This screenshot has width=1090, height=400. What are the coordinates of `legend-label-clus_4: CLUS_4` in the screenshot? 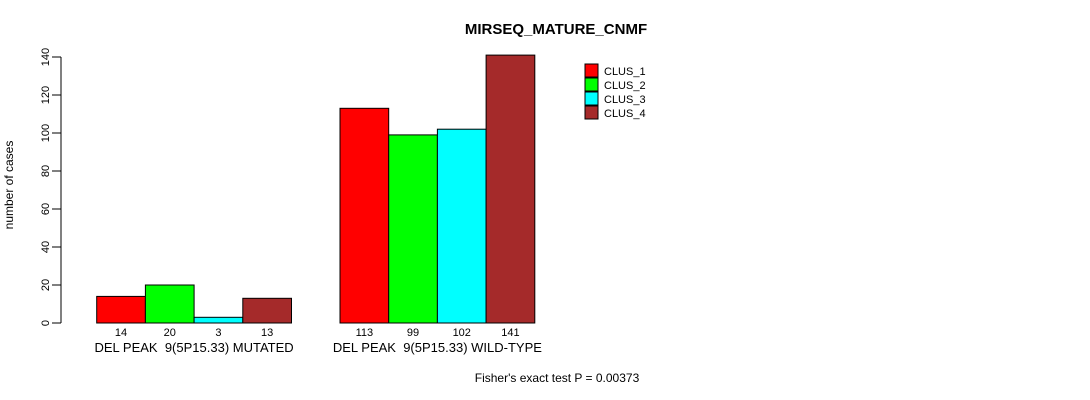 It's located at (625, 114).